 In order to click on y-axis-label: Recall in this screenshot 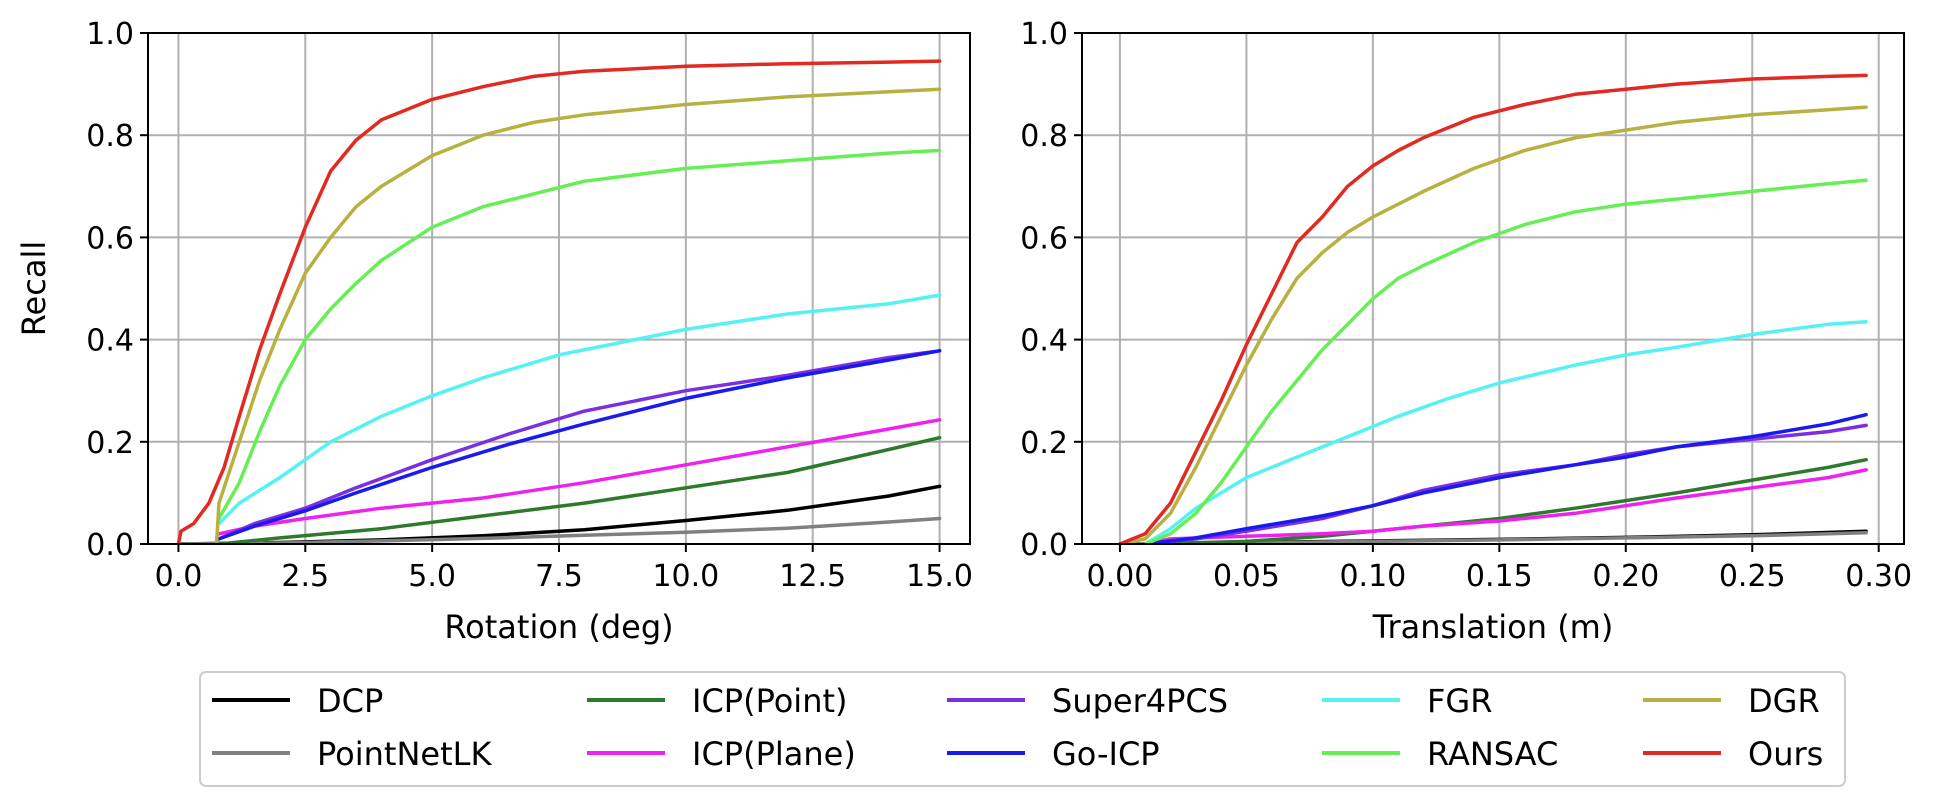, I will do `click(34, 288)`.